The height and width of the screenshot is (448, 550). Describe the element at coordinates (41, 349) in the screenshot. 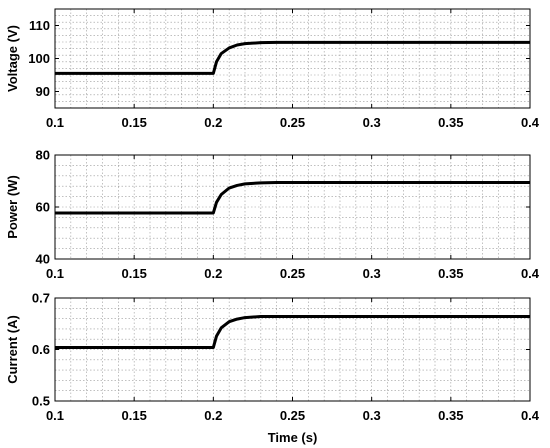

I see `y-tick-label: 0.6` at that location.